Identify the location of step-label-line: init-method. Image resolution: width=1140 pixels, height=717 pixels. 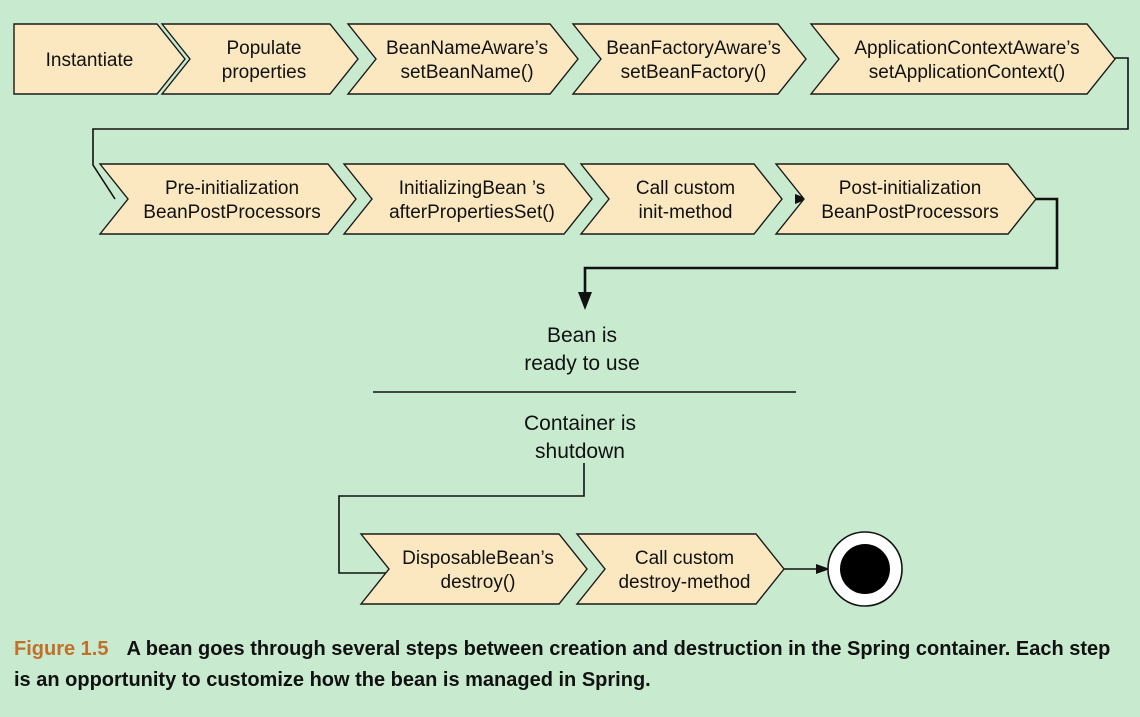
(686, 212).